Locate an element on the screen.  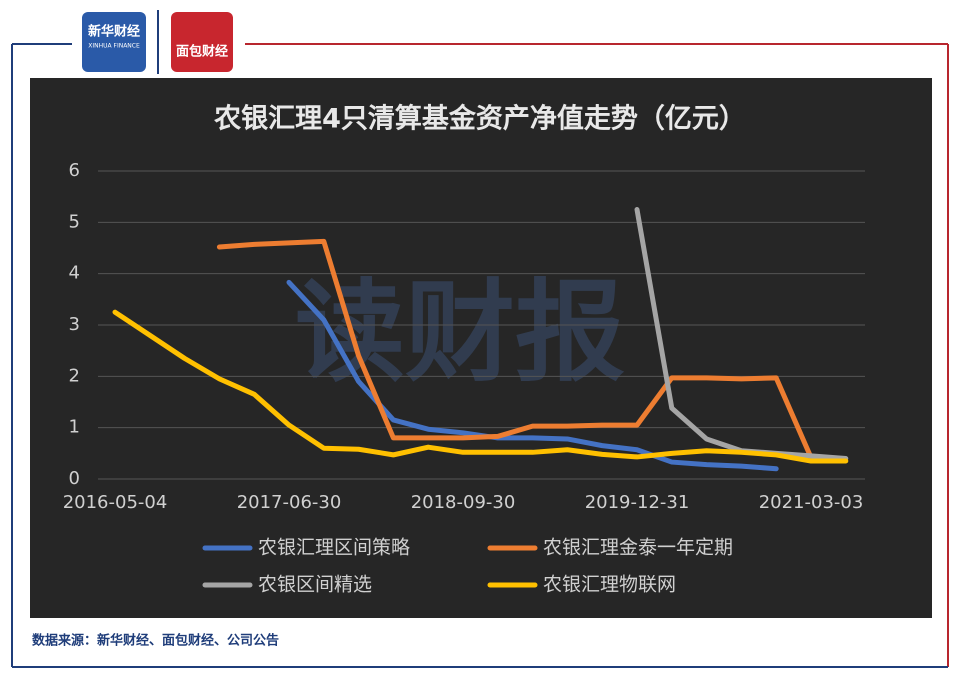
x-tick-label: 2018-09-30 is located at coordinates (463, 502).